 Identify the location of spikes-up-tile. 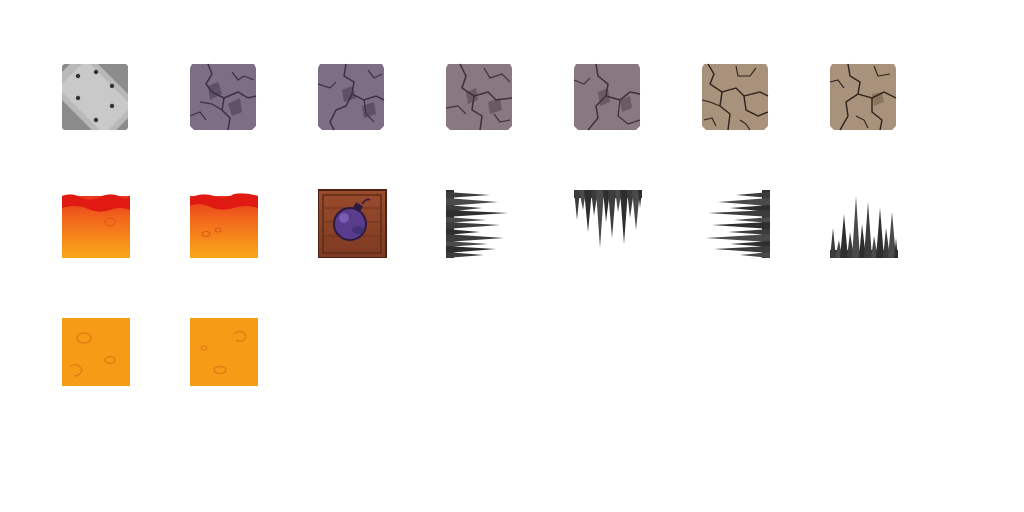
(865, 223).